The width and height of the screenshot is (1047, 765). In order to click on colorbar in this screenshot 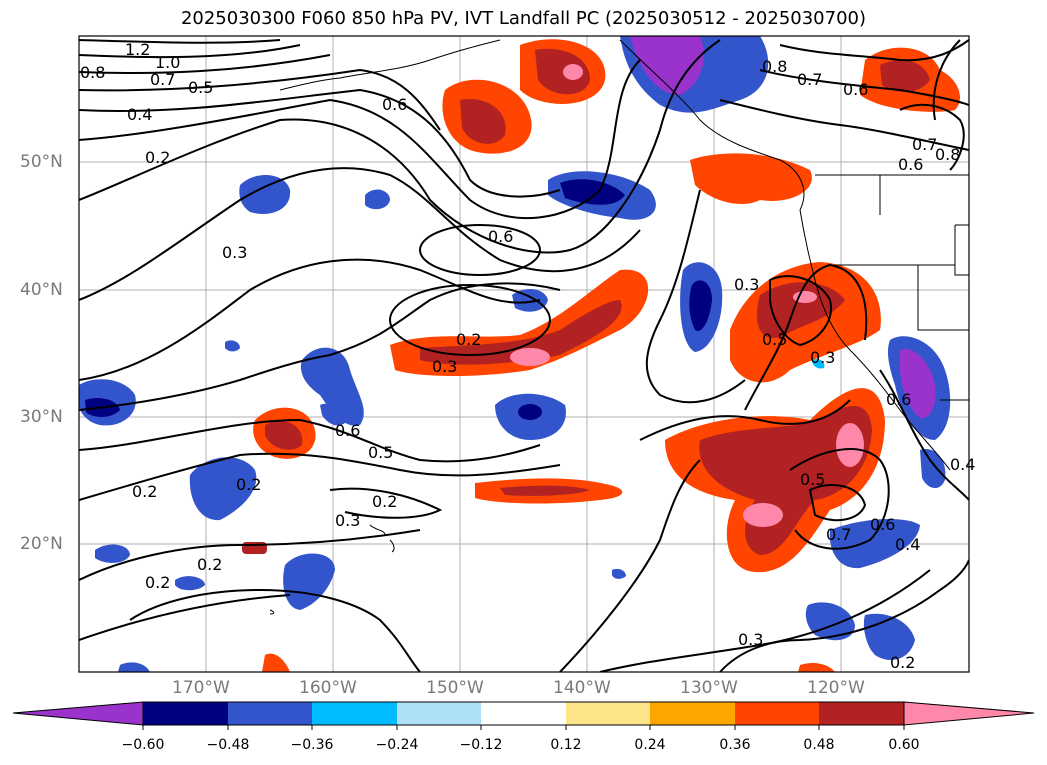, I will do `click(523, 715)`.